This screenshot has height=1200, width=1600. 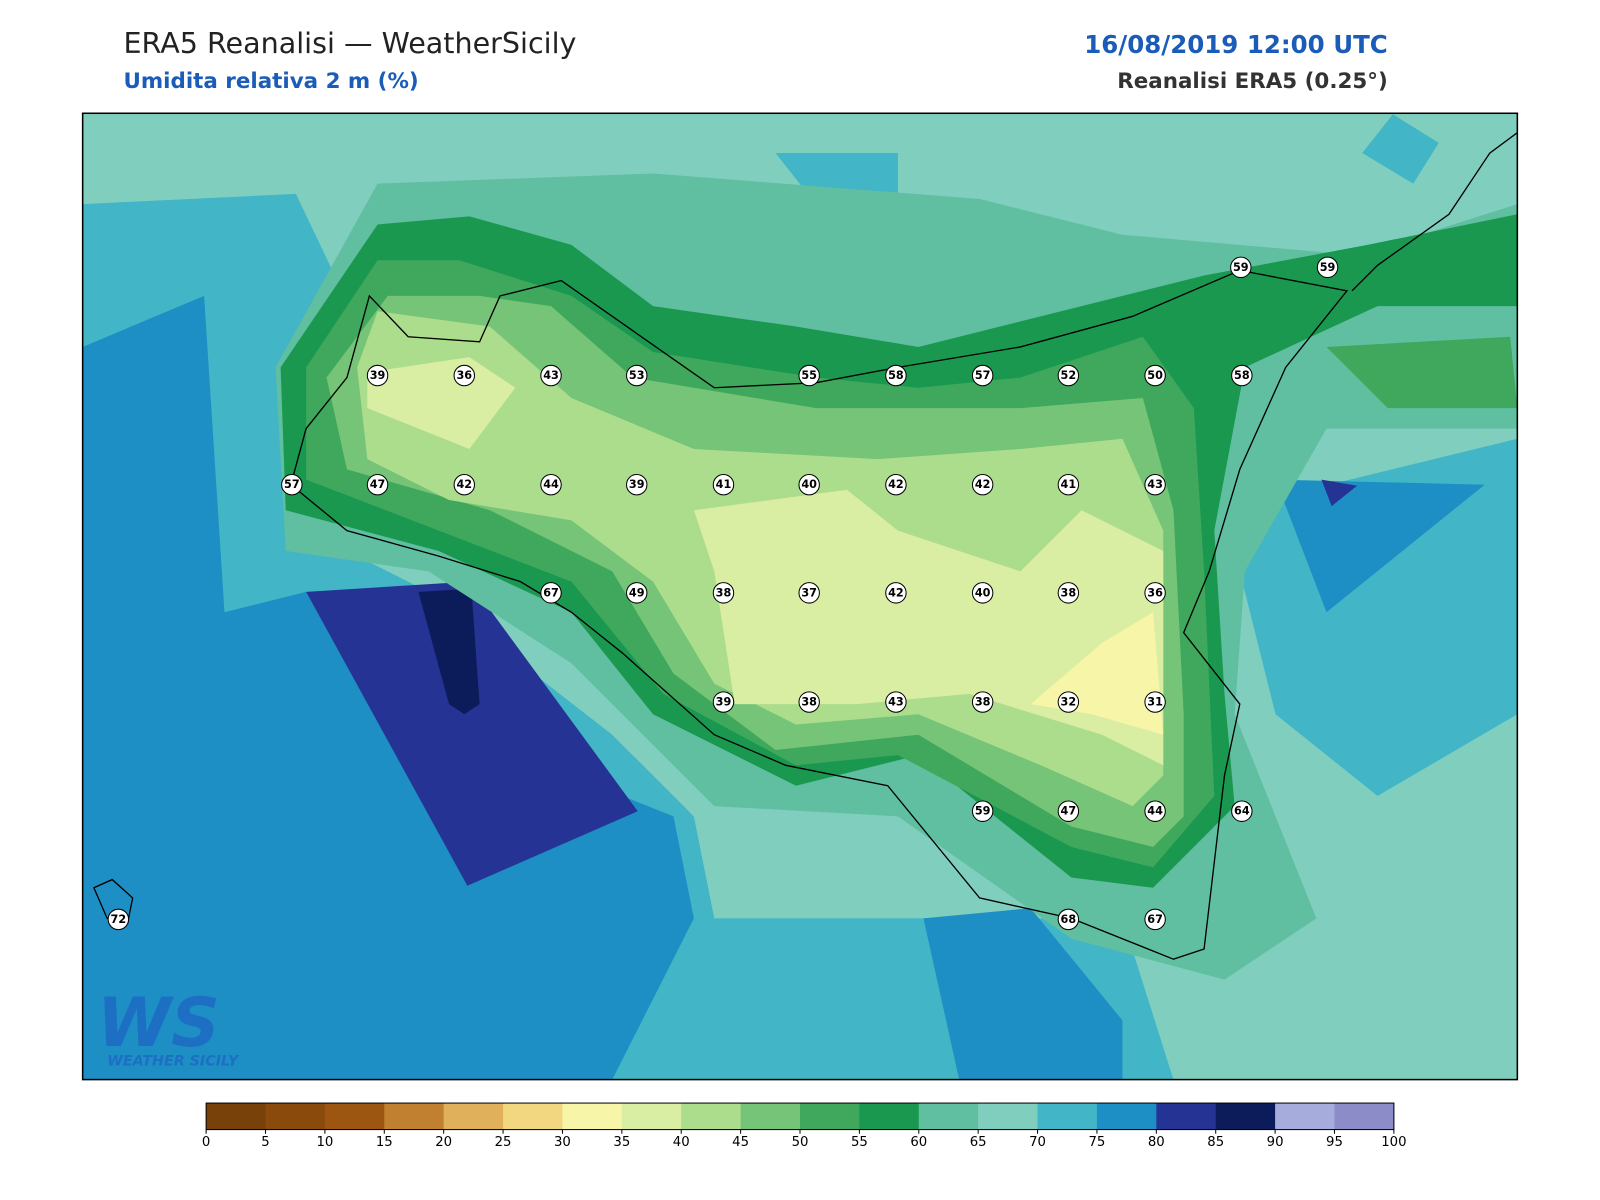 I want to click on station-value: 72, so click(x=119, y=919).